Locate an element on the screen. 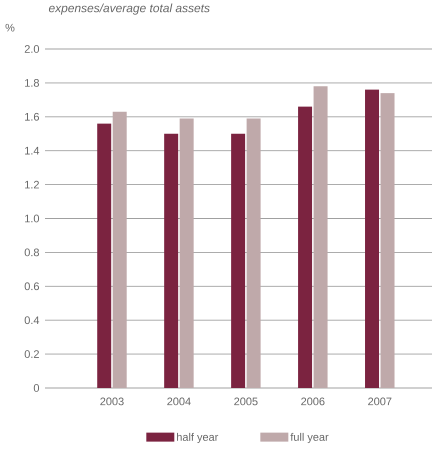 The image size is (432, 459). y-tick-label: 0.6 is located at coordinates (31, 286).